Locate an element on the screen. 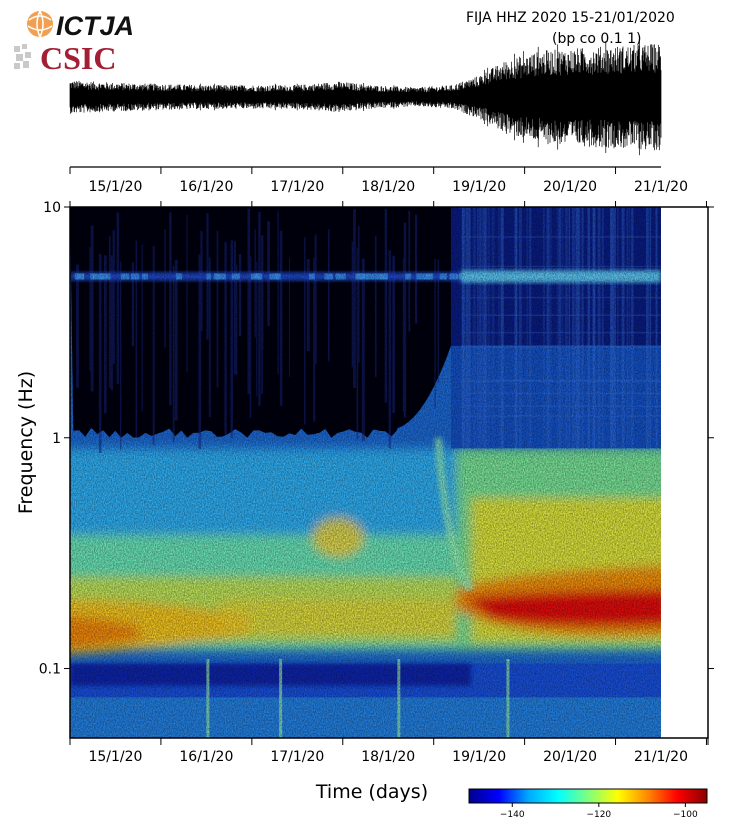  y-tick-label: 1 is located at coordinates (56, 439).